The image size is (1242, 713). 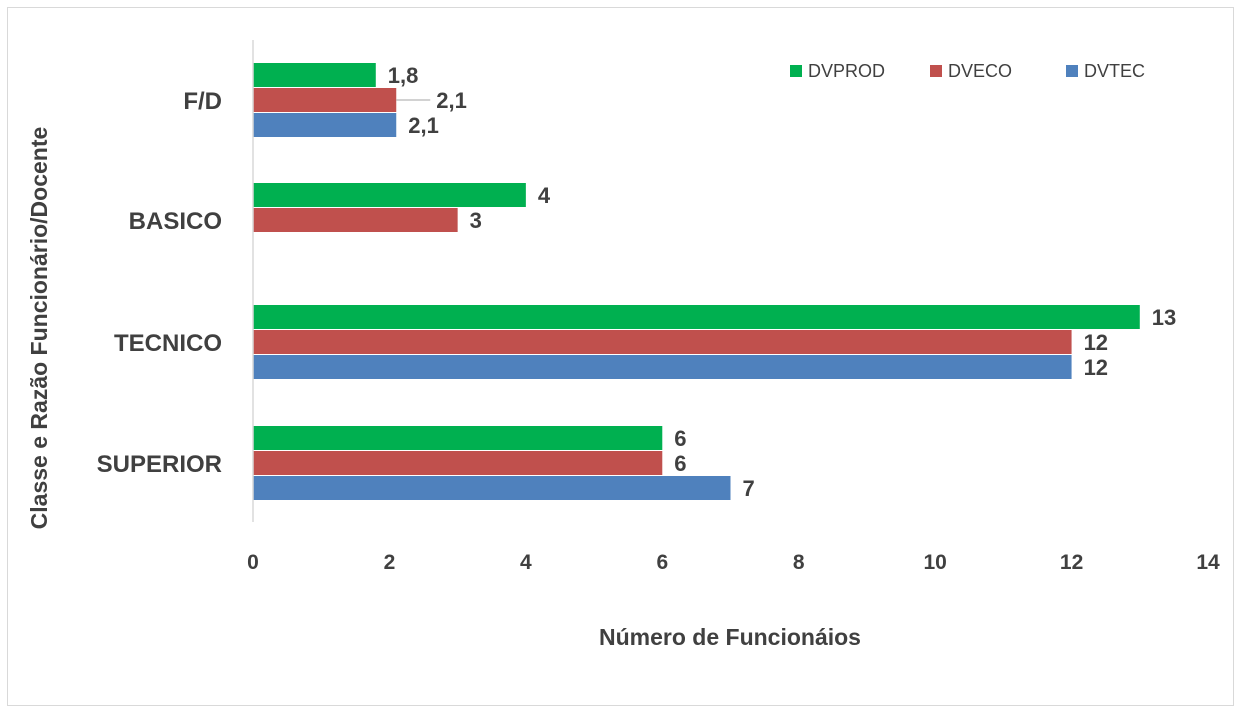 I want to click on x-tick-label: 14, so click(x=1208, y=562).